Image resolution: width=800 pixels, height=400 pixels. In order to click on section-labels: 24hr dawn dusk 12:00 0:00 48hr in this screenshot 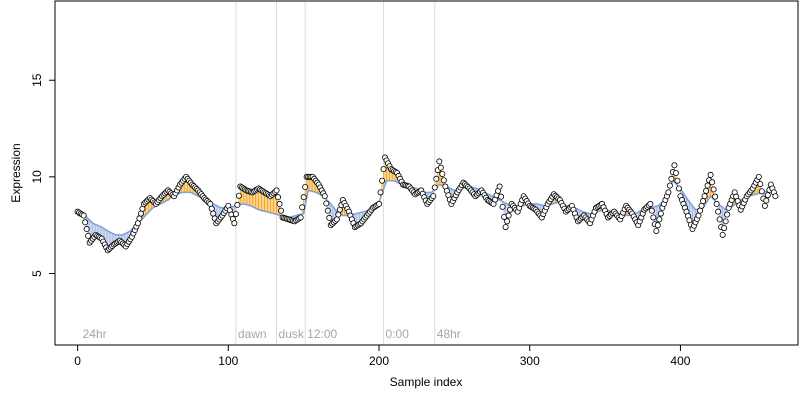, I will do `click(272, 334)`.